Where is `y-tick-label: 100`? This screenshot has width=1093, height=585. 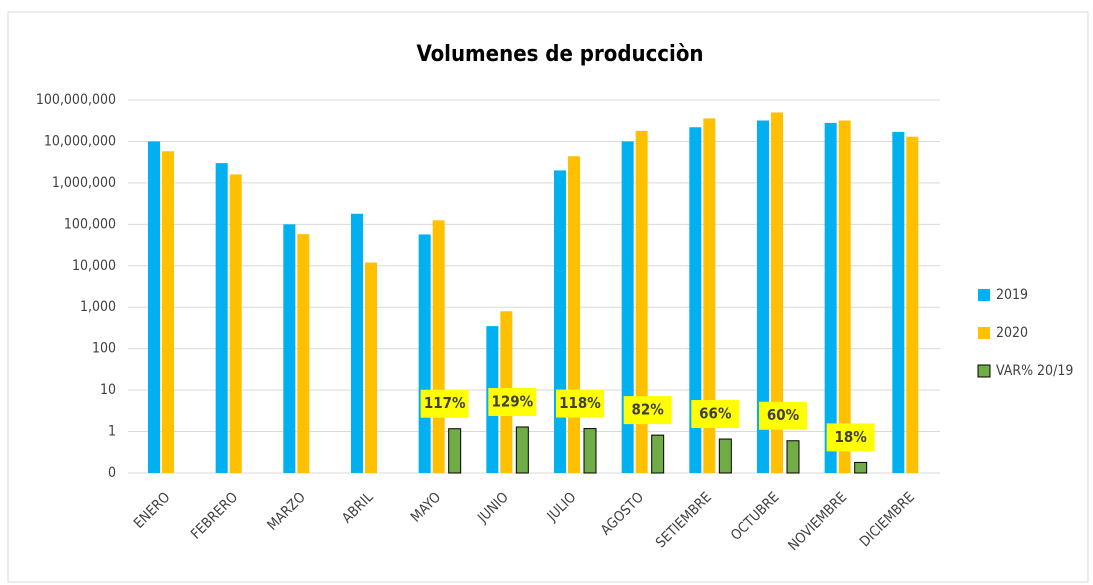 y-tick-label: 100 is located at coordinates (104, 349).